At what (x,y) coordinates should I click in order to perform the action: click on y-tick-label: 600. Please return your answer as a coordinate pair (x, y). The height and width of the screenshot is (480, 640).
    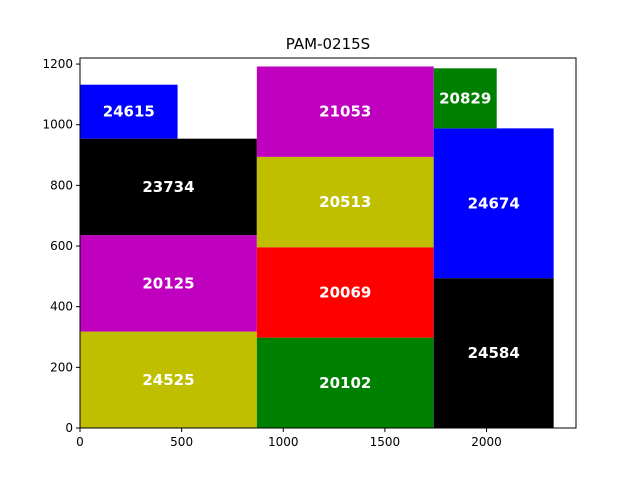
    Looking at the image, I should click on (61, 246).